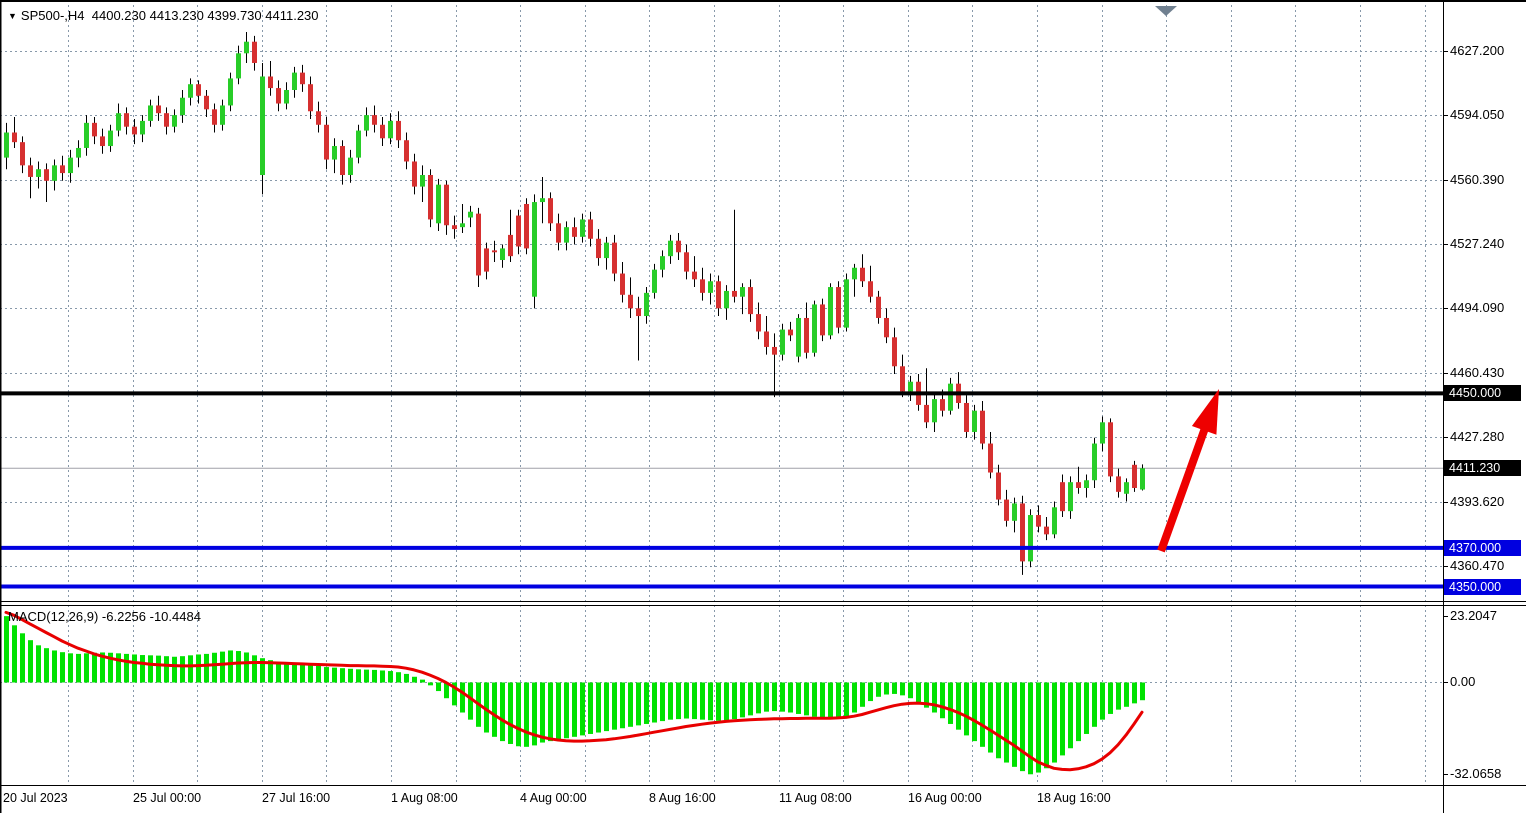  I want to click on macd-indicator-label: MACD(12,26,9) -6.2256 -10.4484, so click(104, 616).